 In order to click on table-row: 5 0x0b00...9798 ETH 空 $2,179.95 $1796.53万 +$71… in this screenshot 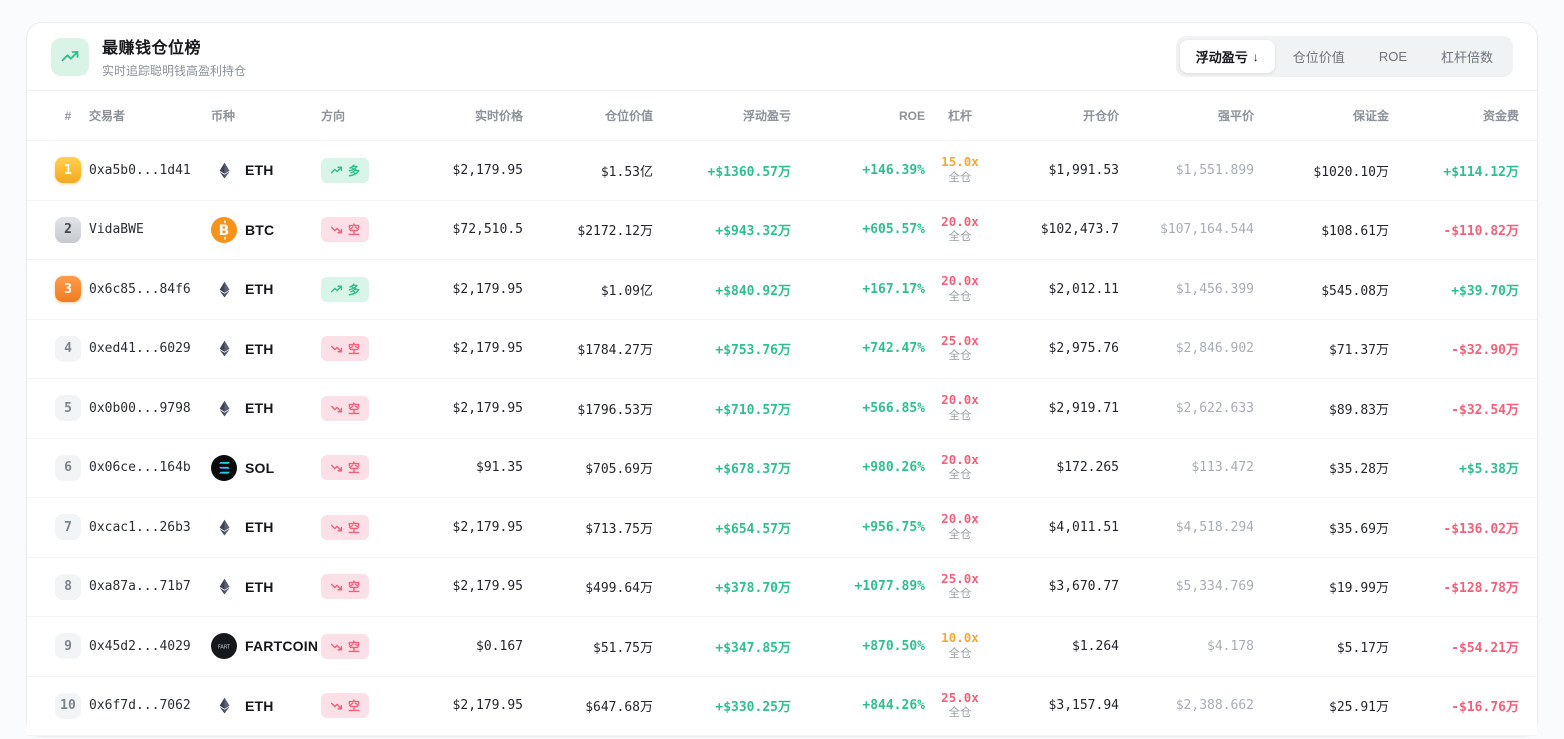, I will do `click(782, 409)`.